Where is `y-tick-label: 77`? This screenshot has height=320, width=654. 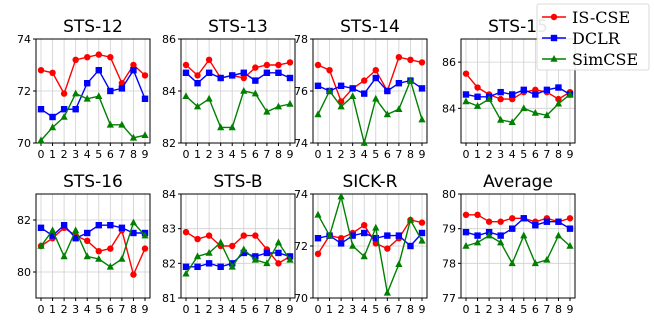
y-tick-label: 77 is located at coordinates (449, 298).